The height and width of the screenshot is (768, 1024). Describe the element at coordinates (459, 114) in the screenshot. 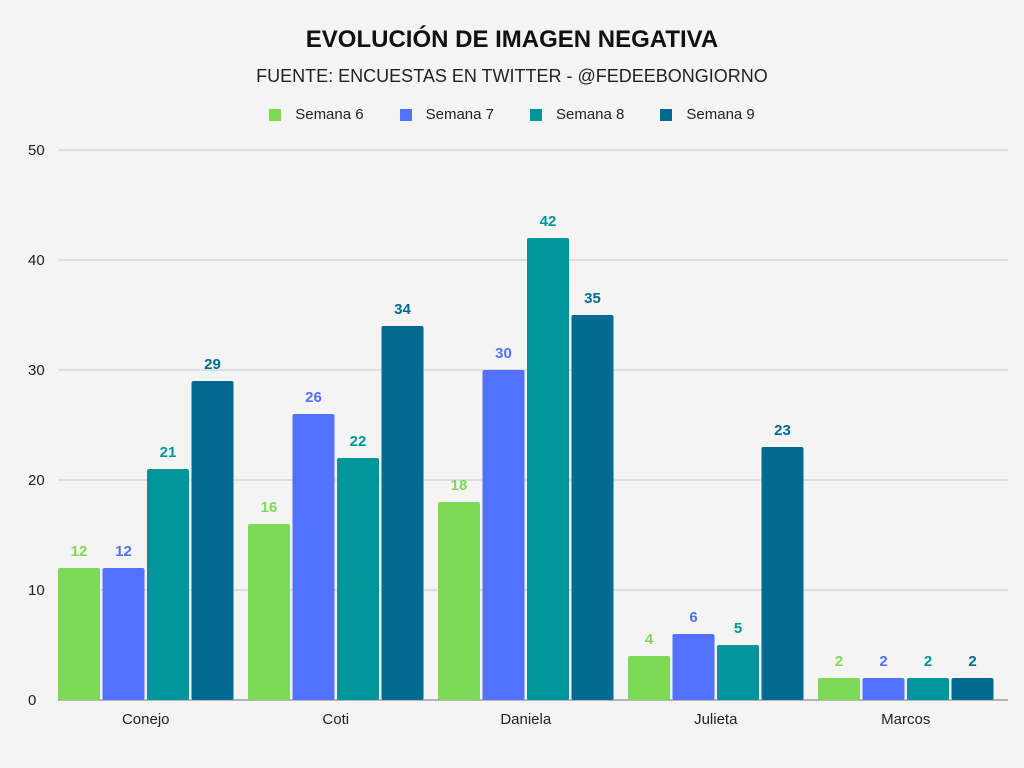

I see `legend-label: Semana 7` at that location.